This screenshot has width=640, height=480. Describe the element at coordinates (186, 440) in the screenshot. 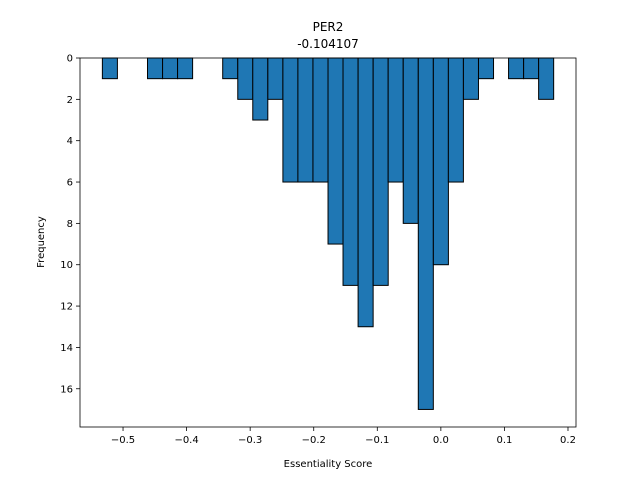

I see `x-tick-label: −0.4` at that location.